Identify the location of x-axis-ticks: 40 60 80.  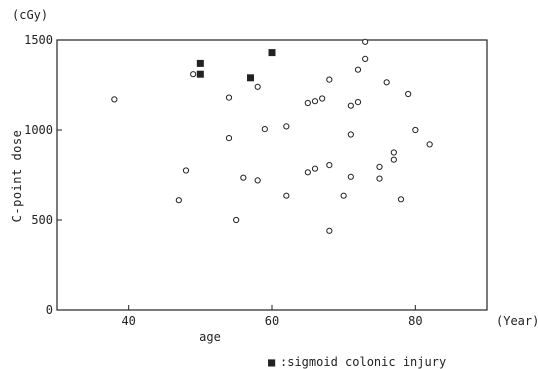
(272, 316).